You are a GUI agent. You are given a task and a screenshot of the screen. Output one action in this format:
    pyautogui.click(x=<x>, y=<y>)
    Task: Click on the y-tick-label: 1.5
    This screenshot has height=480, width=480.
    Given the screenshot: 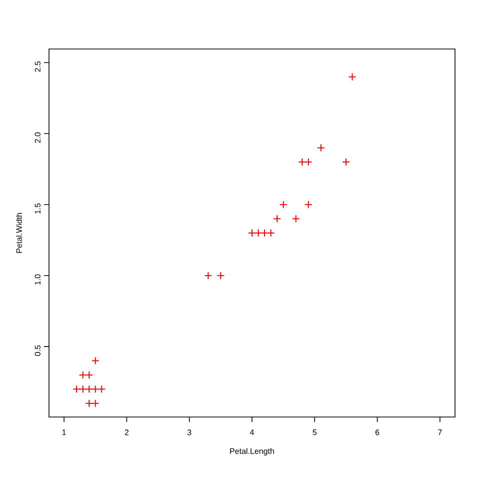 What is the action you would take?
    pyautogui.click(x=37, y=208)
    